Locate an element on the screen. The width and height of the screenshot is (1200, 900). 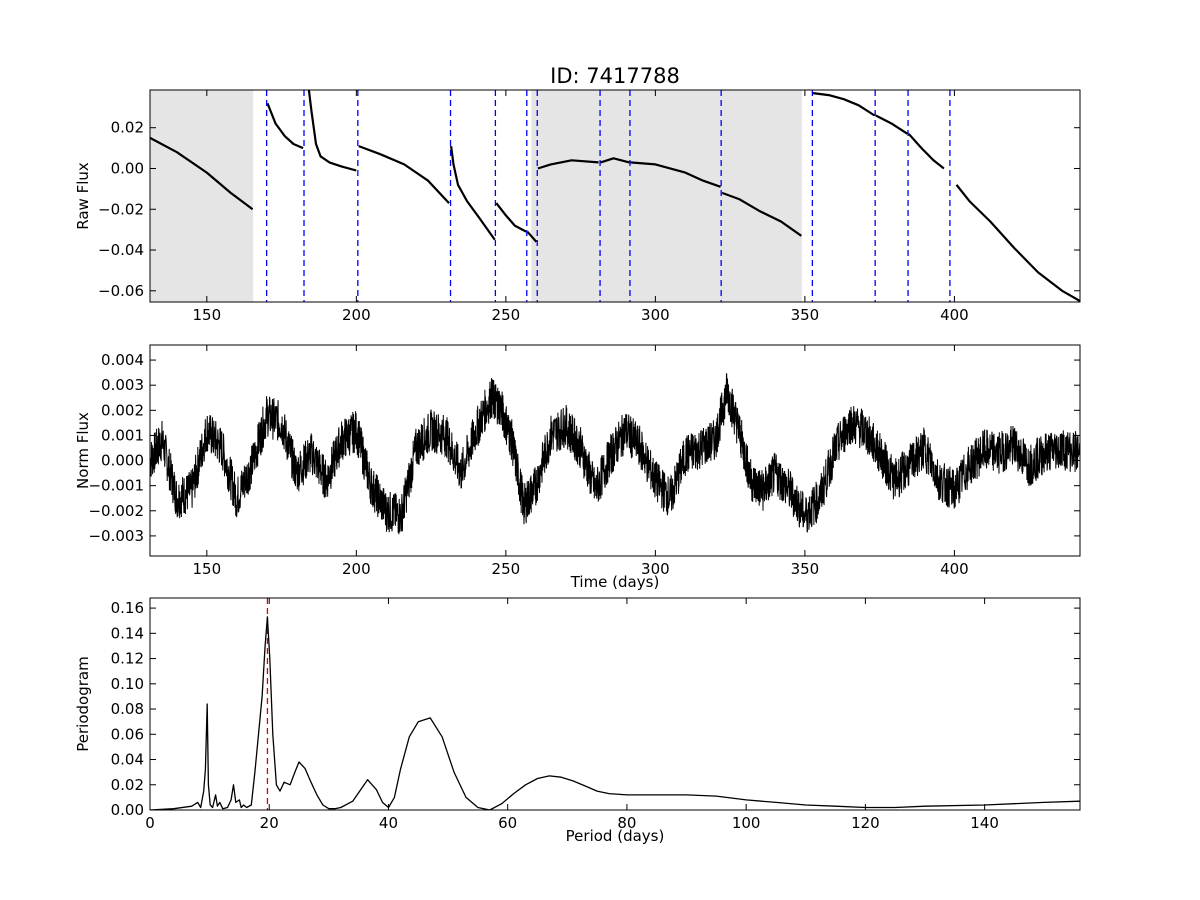
raw-ytick-label: −0.06 is located at coordinates (121, 291).